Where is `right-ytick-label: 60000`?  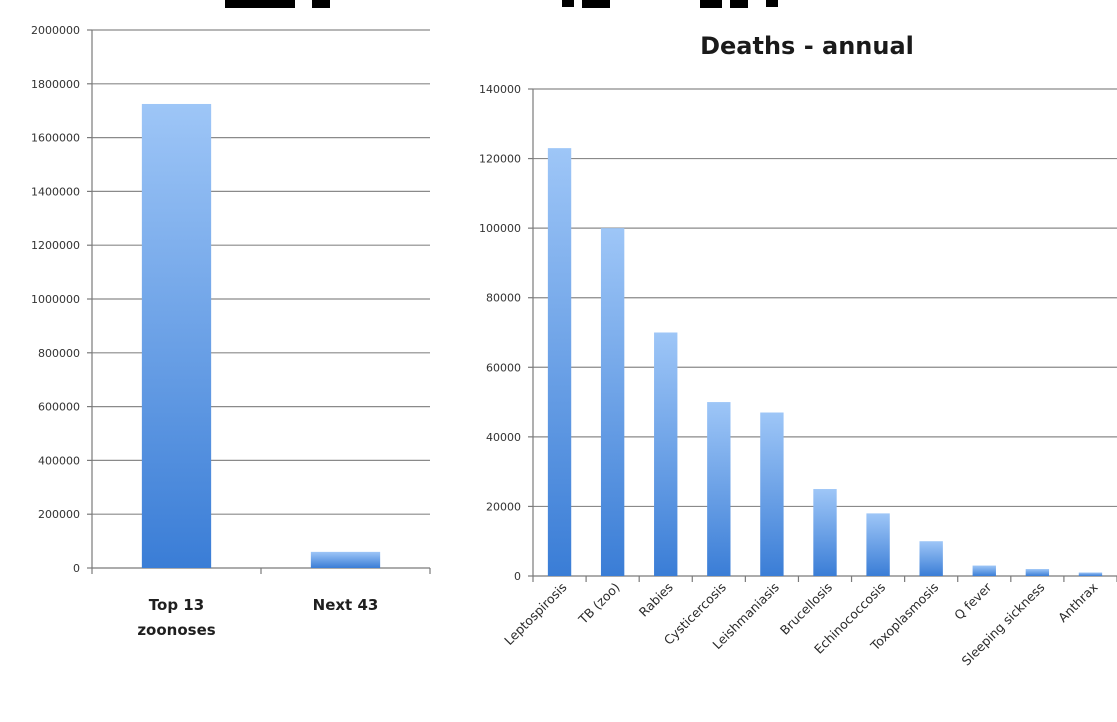 right-ytick-label: 60000 is located at coordinates (503, 367).